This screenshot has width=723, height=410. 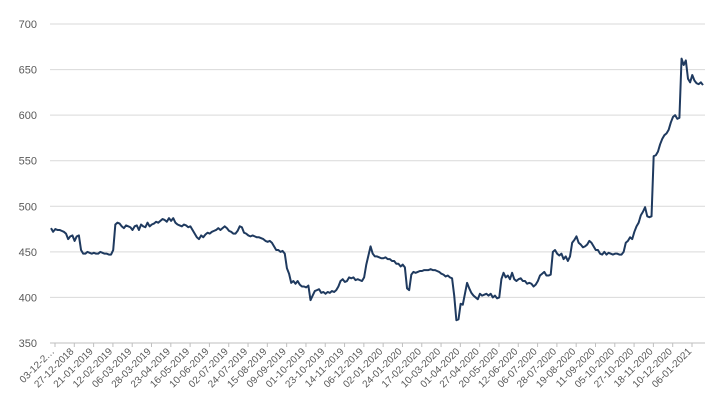 I want to click on y-tick-label: 550, so click(x=28, y=162).